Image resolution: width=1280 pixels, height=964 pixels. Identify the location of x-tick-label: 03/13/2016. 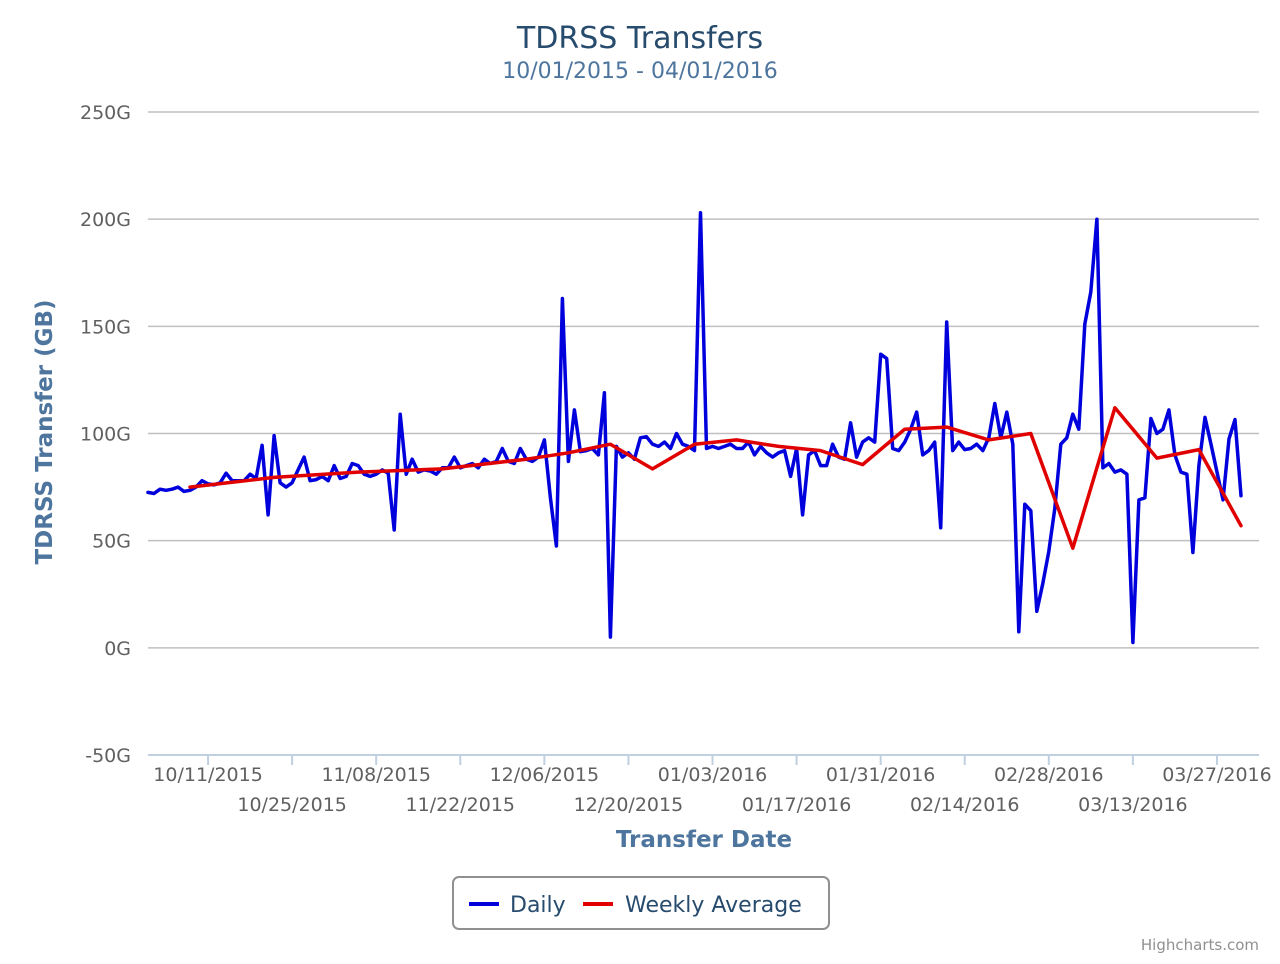
(1133, 805).